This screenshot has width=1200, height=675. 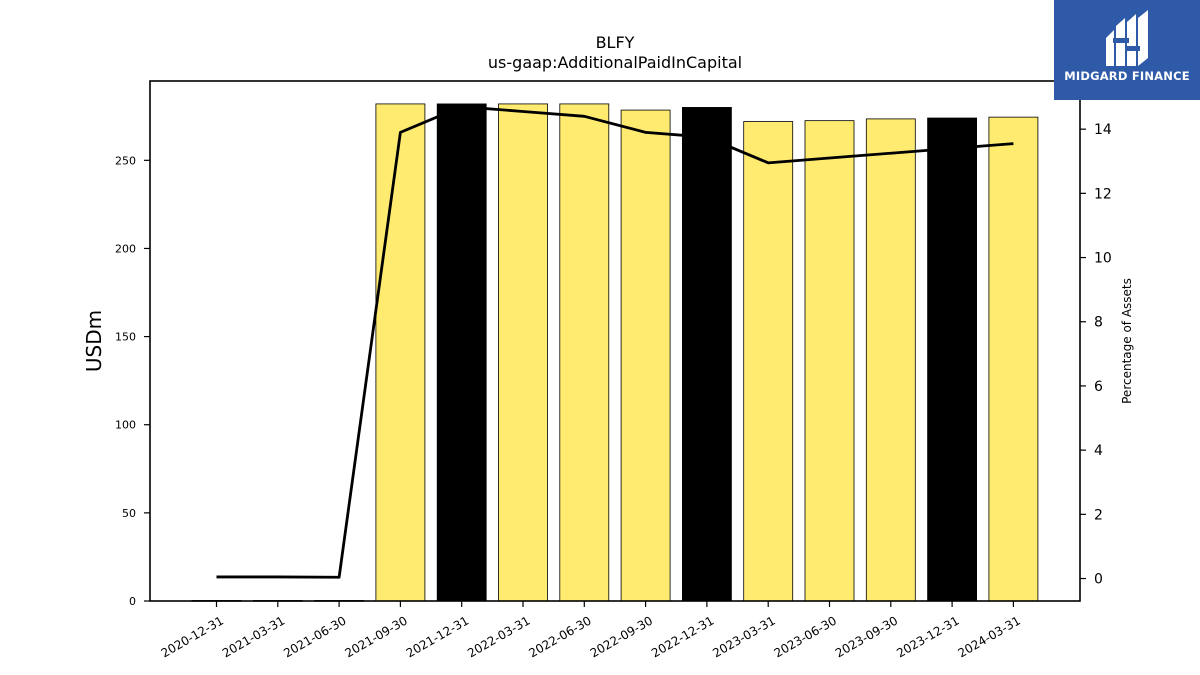 What do you see at coordinates (559, 636) in the screenshot?
I see `x-tick-label: 2022-06-30` at bounding box center [559, 636].